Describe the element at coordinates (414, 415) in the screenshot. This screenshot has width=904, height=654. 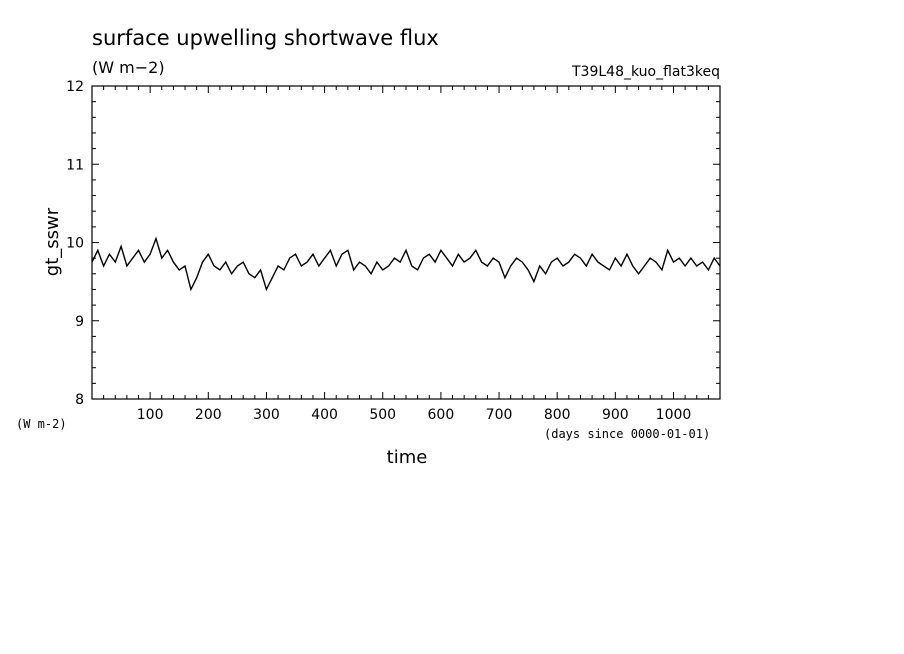
I see `x-tick-labels: 100 200 300 400 500 600 700 800 900 1000` at that location.